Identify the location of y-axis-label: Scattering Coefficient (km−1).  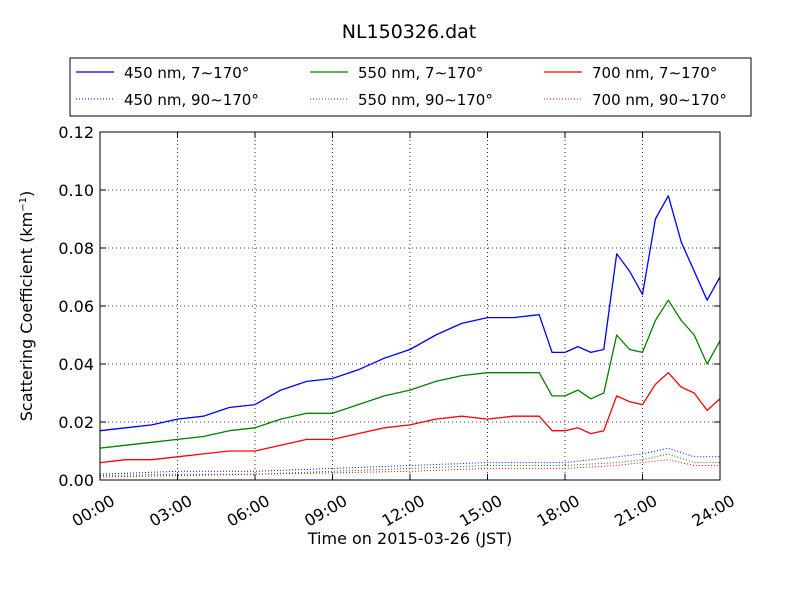
(26, 306).